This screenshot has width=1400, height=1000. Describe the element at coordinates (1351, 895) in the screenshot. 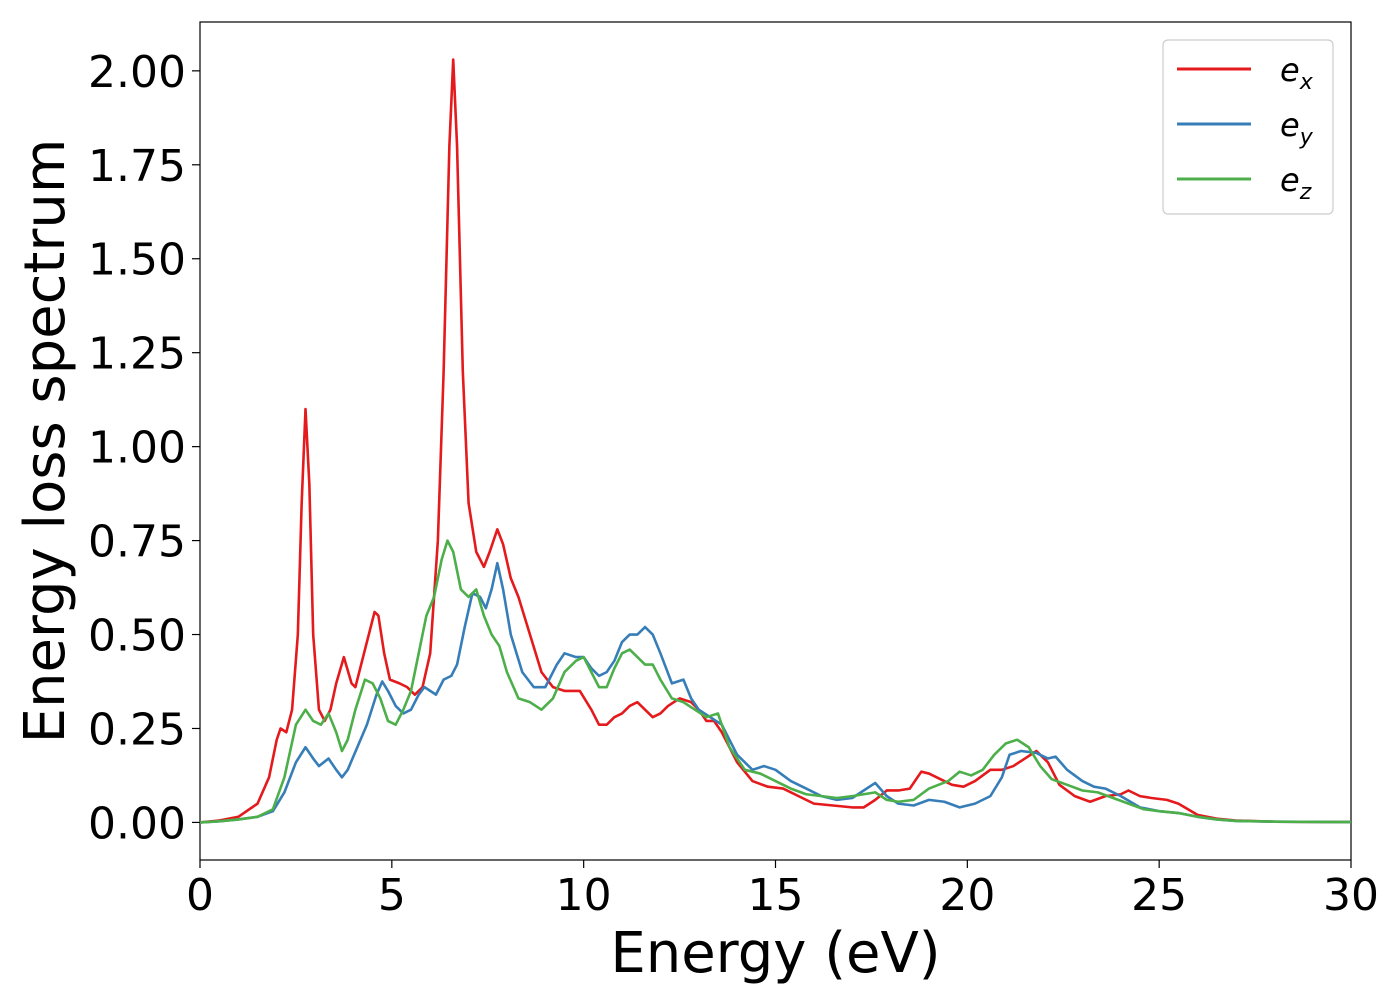

I see `x-tick-label: 30` at that location.